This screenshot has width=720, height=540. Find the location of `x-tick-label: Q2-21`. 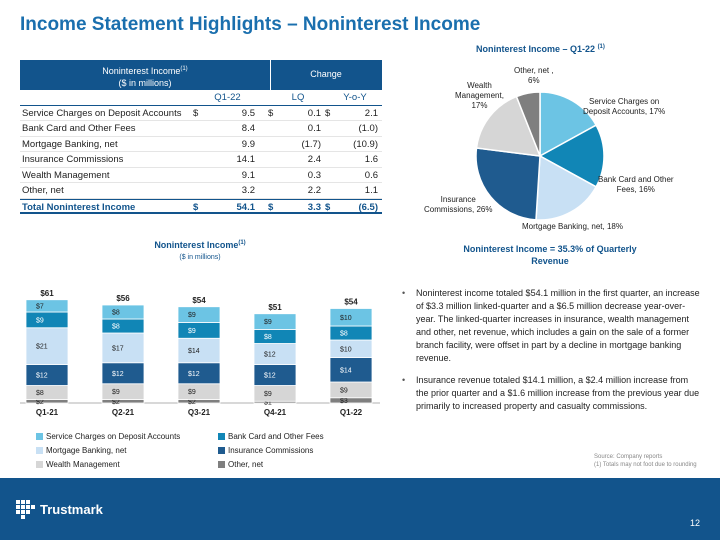

x-tick-label: Q2-21 is located at coordinates (123, 412).